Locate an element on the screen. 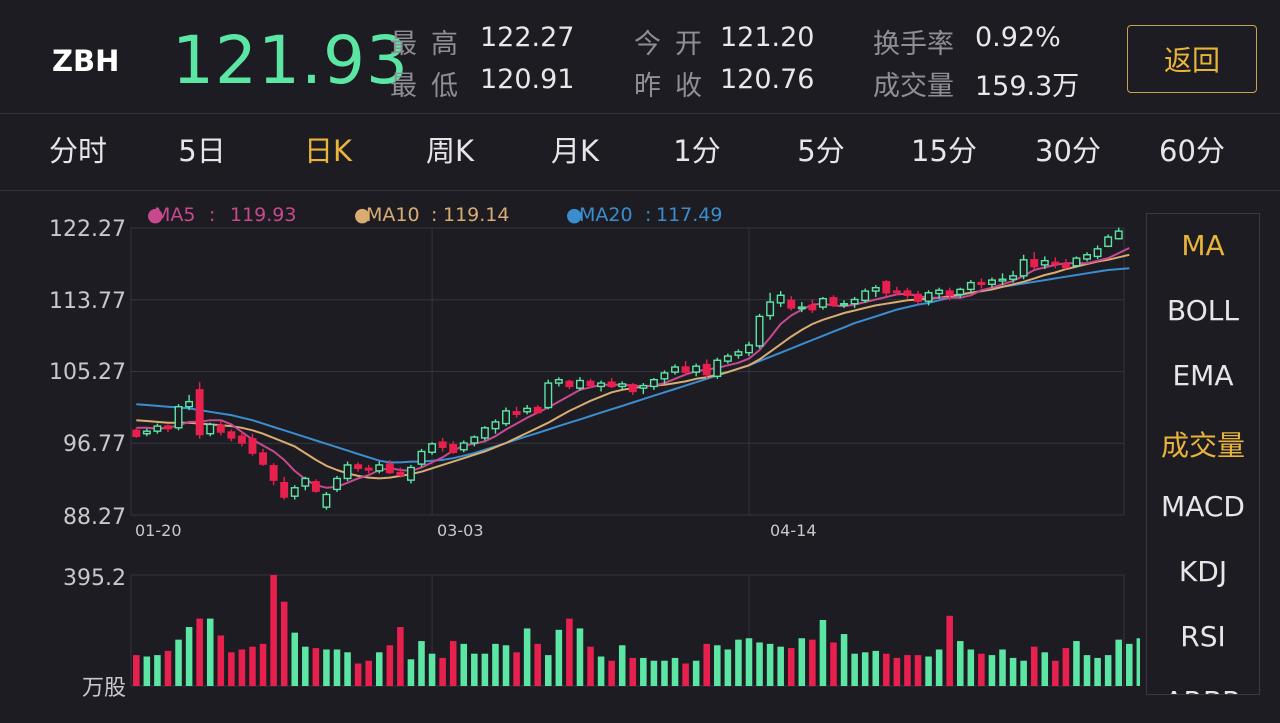 The height and width of the screenshot is (723, 1280). tab-30min: 30分 is located at coordinates (1068, 151).